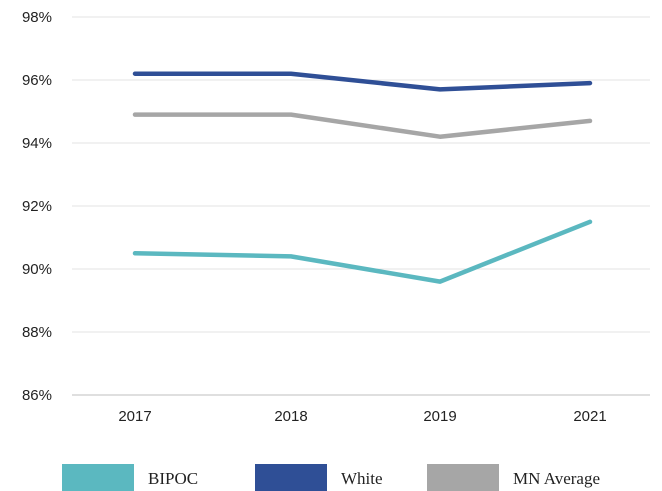 This screenshot has height=491, width=662. Describe the element at coordinates (37, 332) in the screenshot. I see `y-tick-label: 88%` at that location.